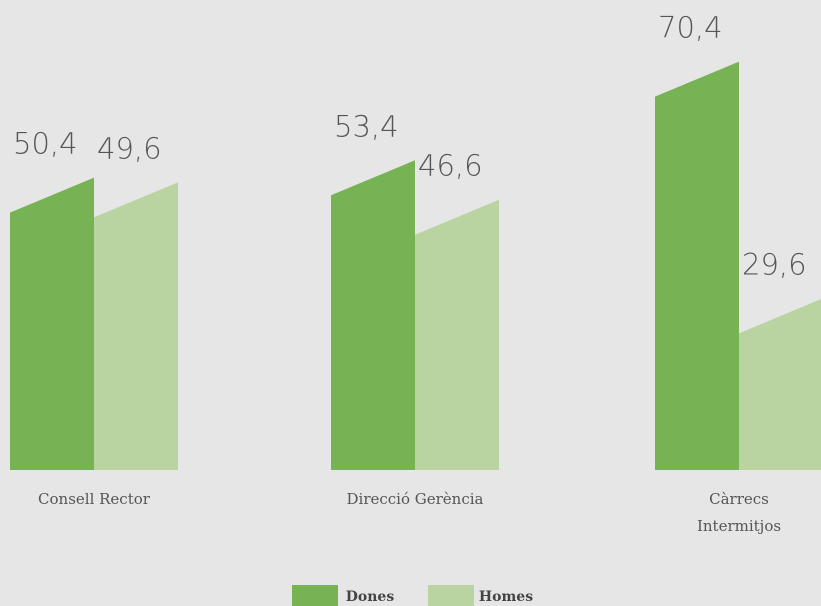  I want to click on category-label: Consell Rector, so click(94, 499).